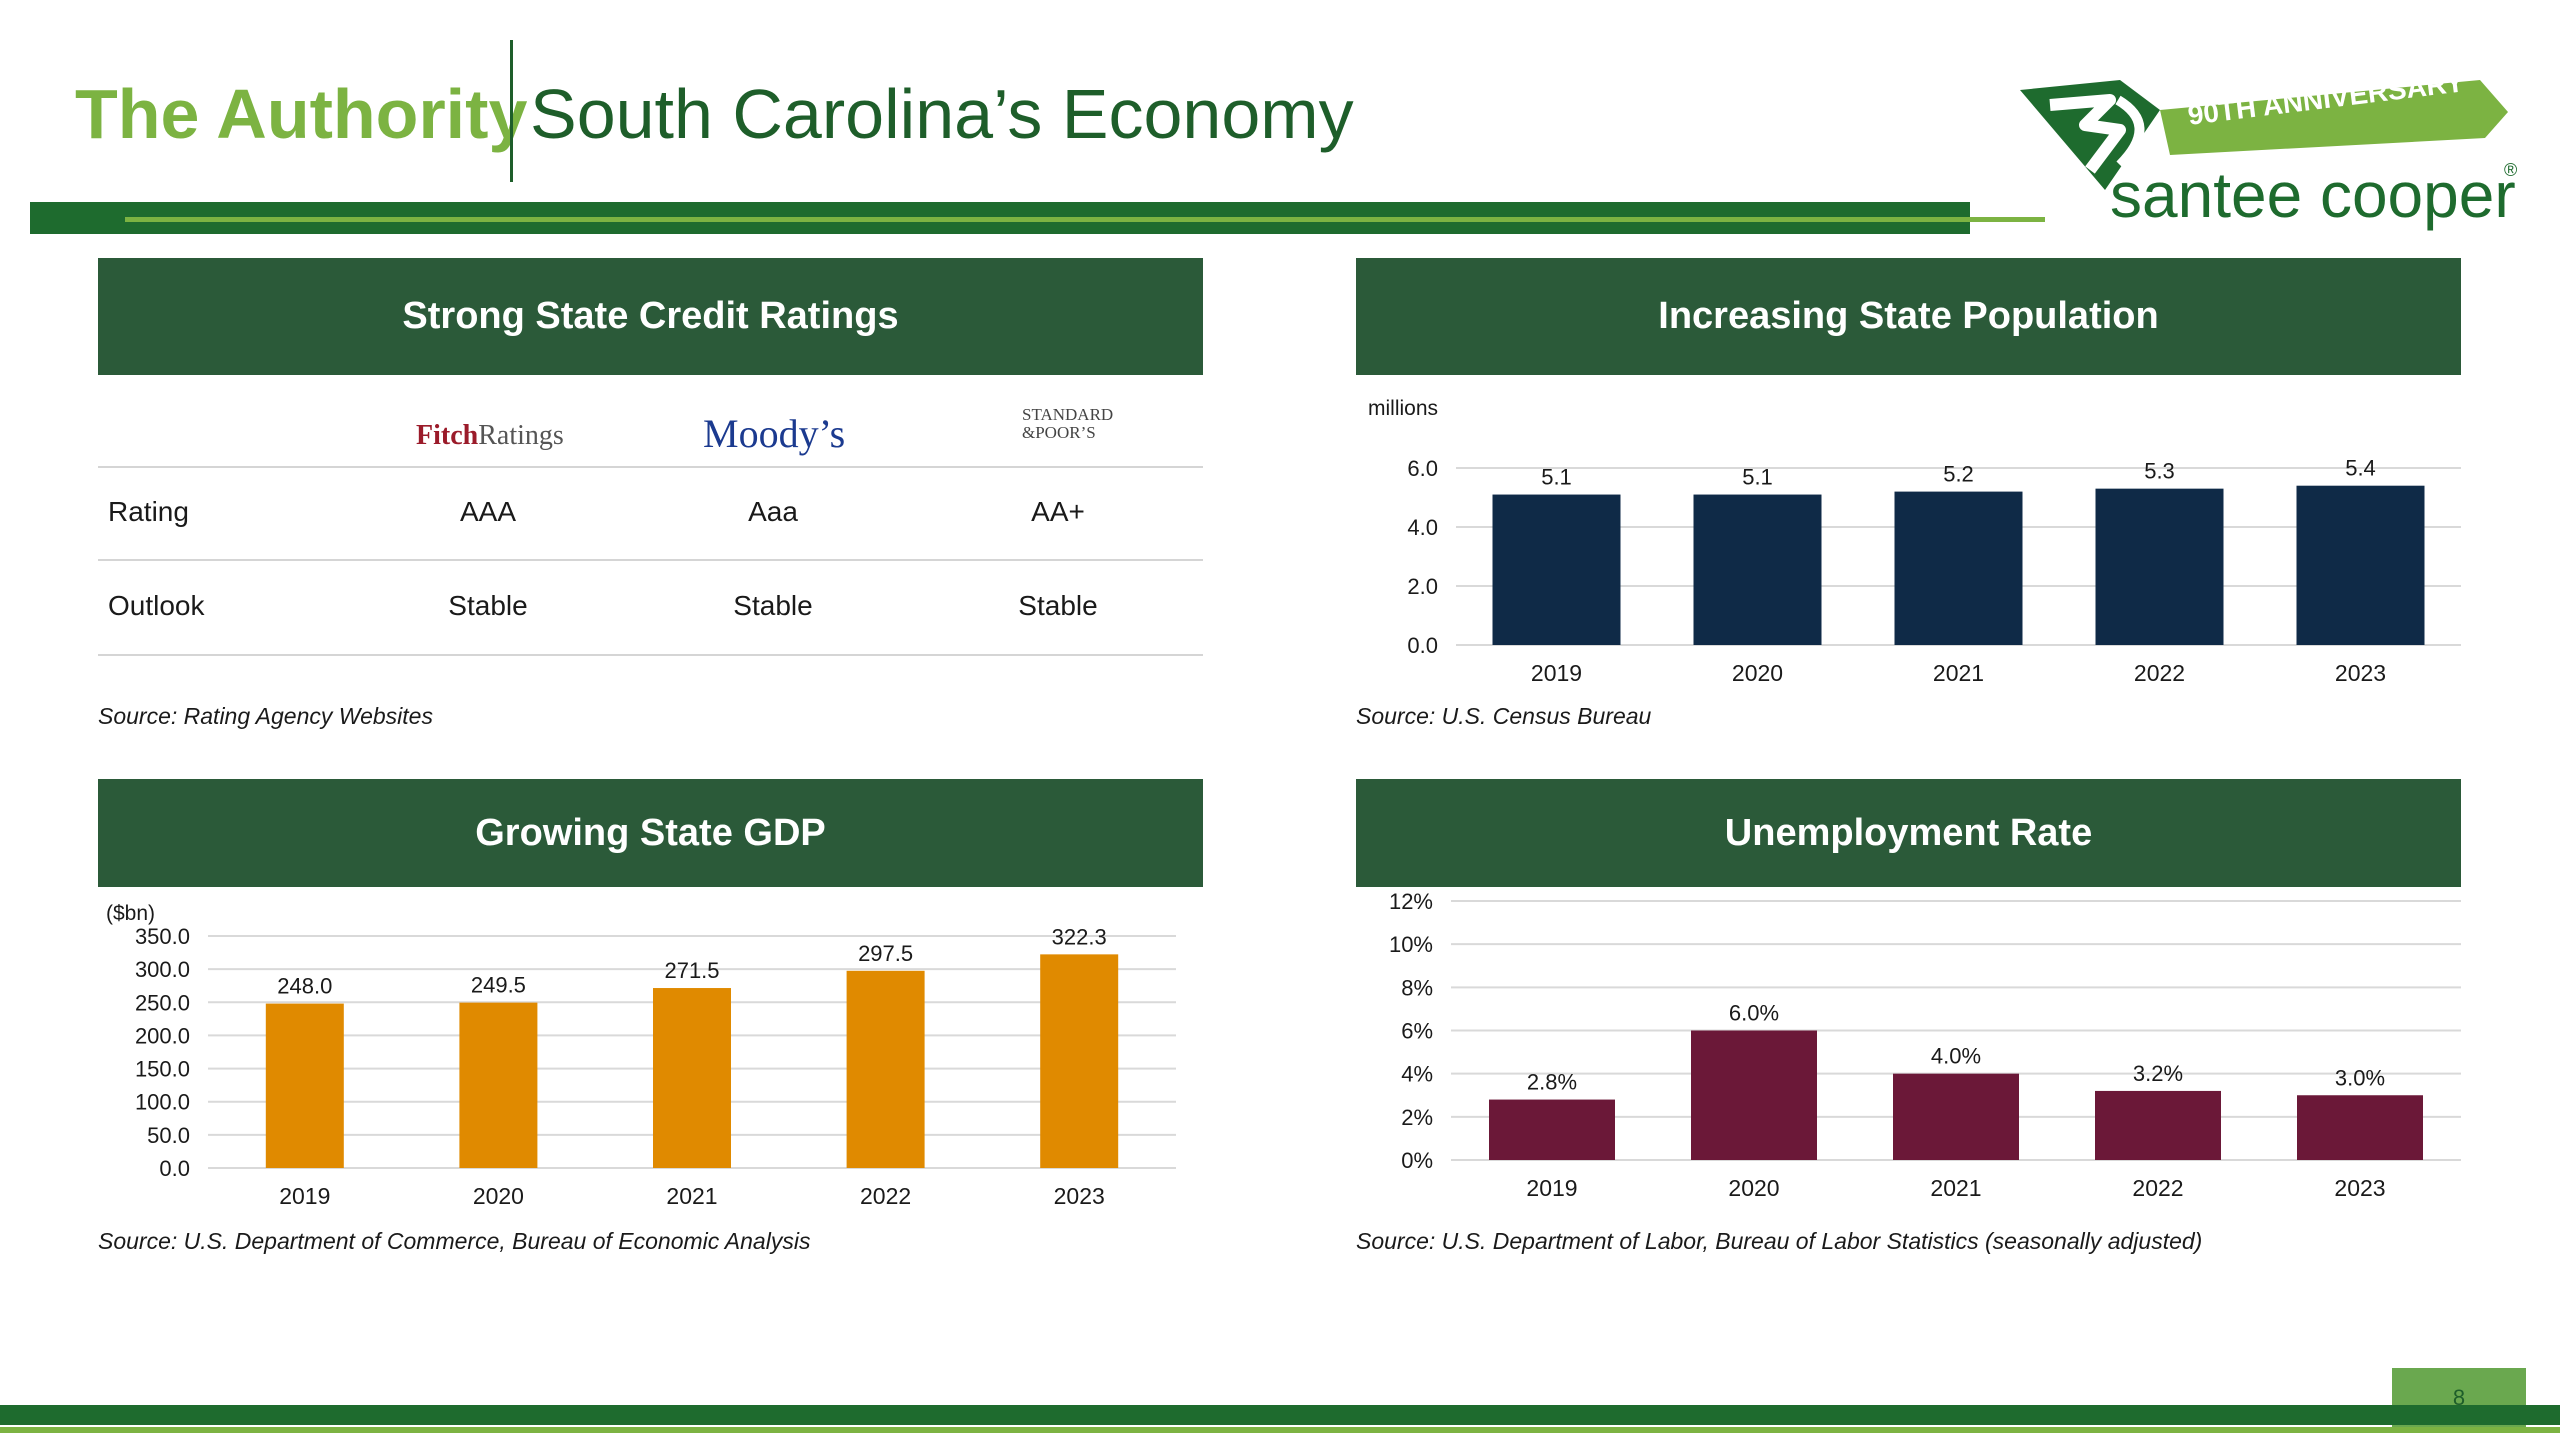 Image resolution: width=2560 pixels, height=1440 pixels. I want to click on standard-and-poors-logo: STANDARD &POOR’S, so click(1067, 424).